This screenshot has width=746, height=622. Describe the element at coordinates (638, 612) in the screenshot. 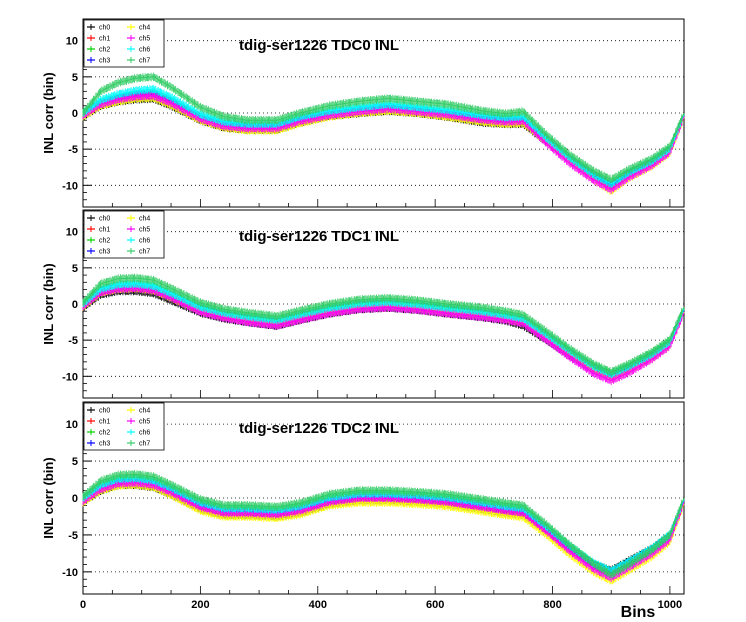

I see `x-axis-label: Bins` at that location.